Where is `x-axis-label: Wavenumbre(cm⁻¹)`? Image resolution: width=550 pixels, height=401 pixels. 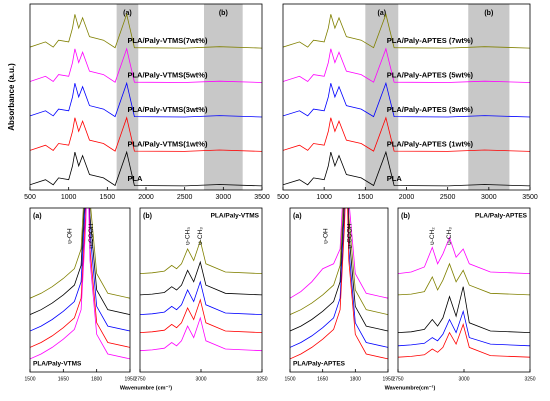
x-axis-label: Wavenumbre(cm⁻¹) is located at coordinates (410, 387).